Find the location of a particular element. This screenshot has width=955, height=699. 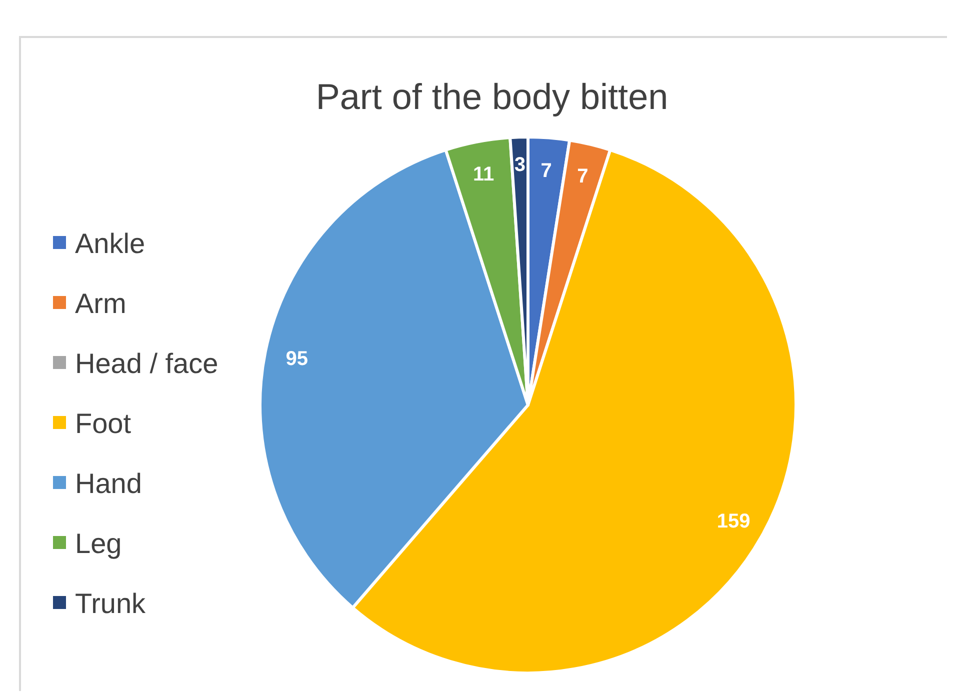

data-label: 11 is located at coordinates (483, 174).